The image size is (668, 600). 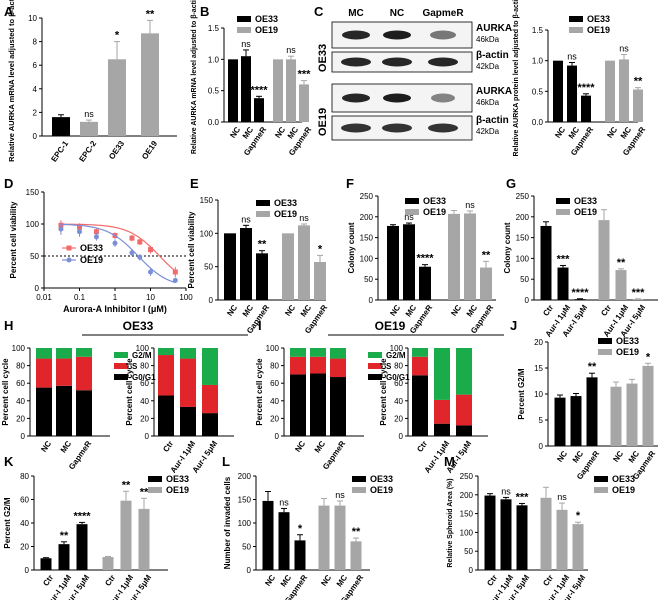 What do you see at coordinates (494, 91) in the screenshot?
I see `blot-band-name: AURKA` at bounding box center [494, 91].